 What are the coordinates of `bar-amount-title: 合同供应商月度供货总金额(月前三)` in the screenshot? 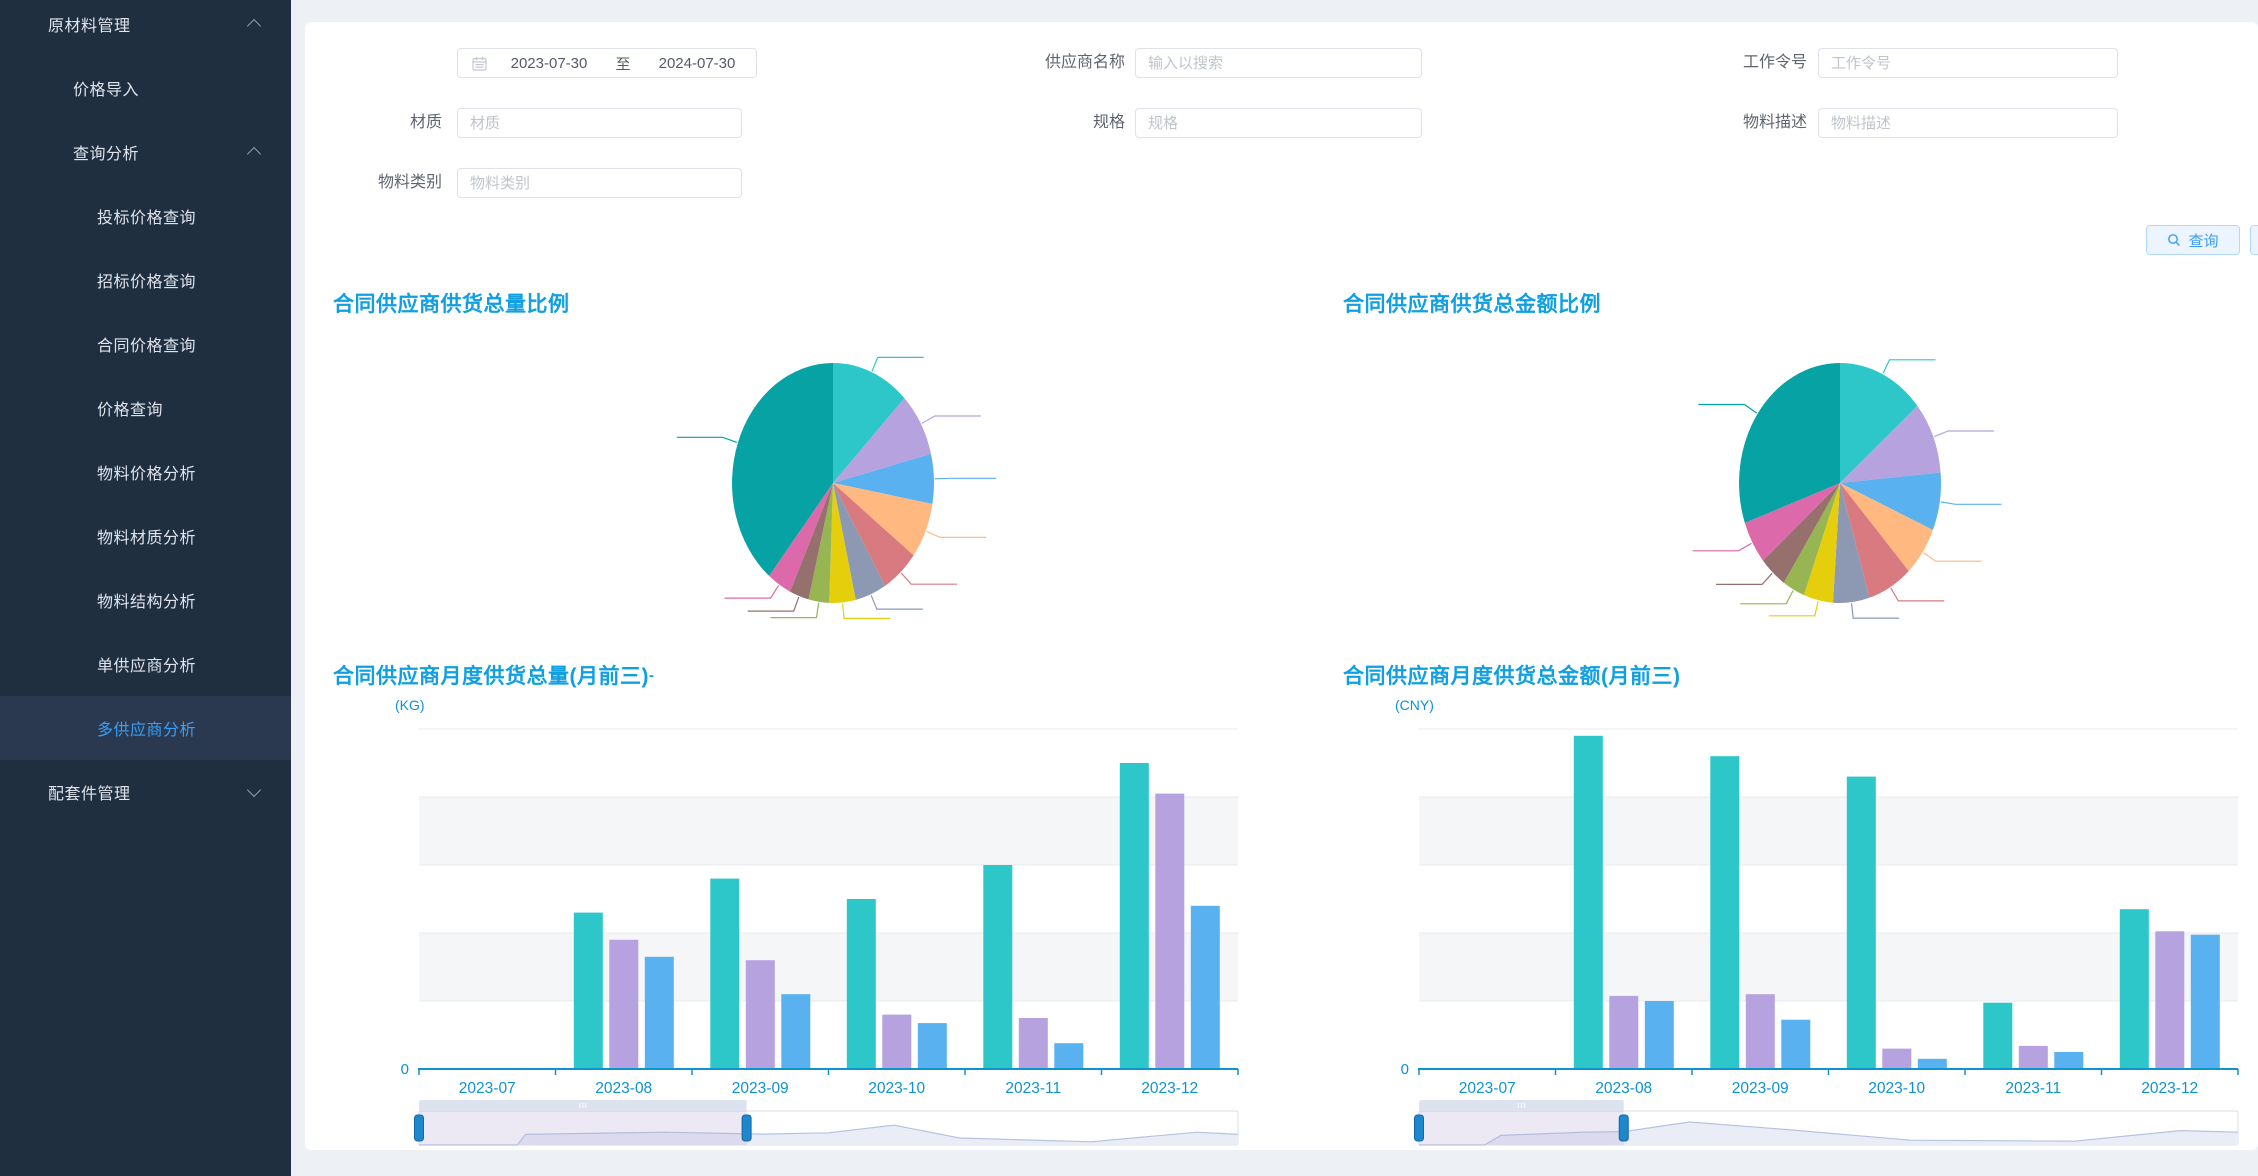 It's located at (1512, 676).